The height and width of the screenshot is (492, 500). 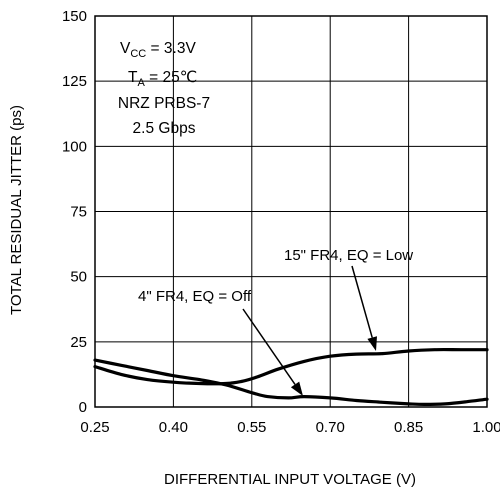 I want to click on x-tick-label: 0.85, so click(x=408, y=427).